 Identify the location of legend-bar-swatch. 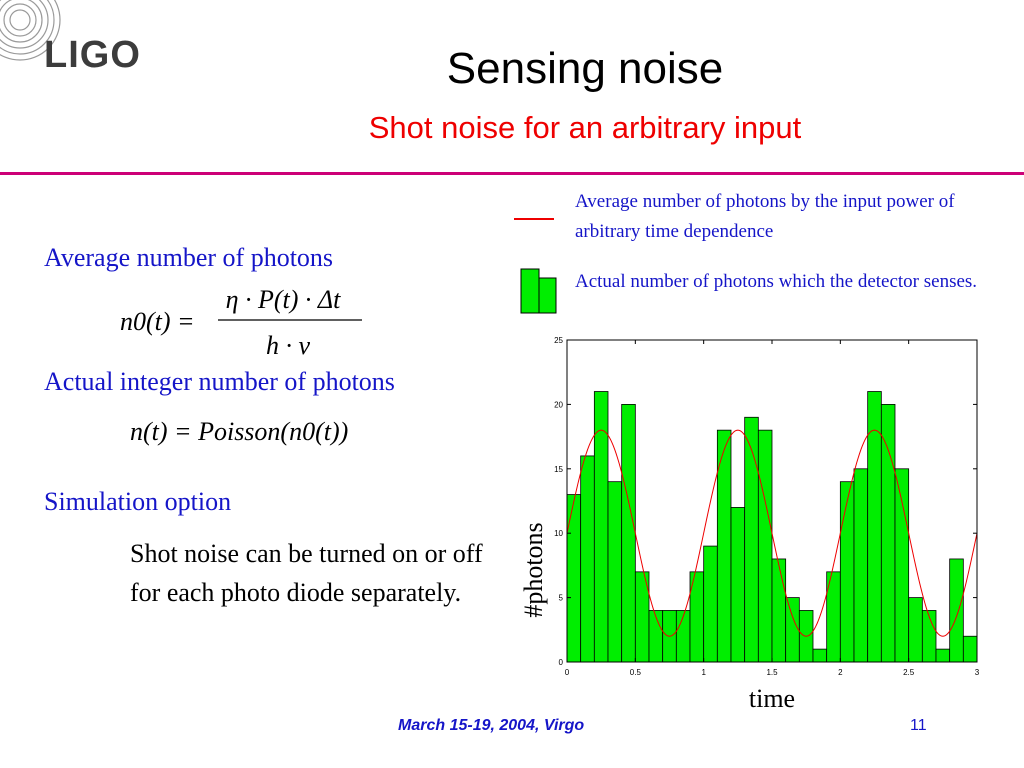
(538, 291).